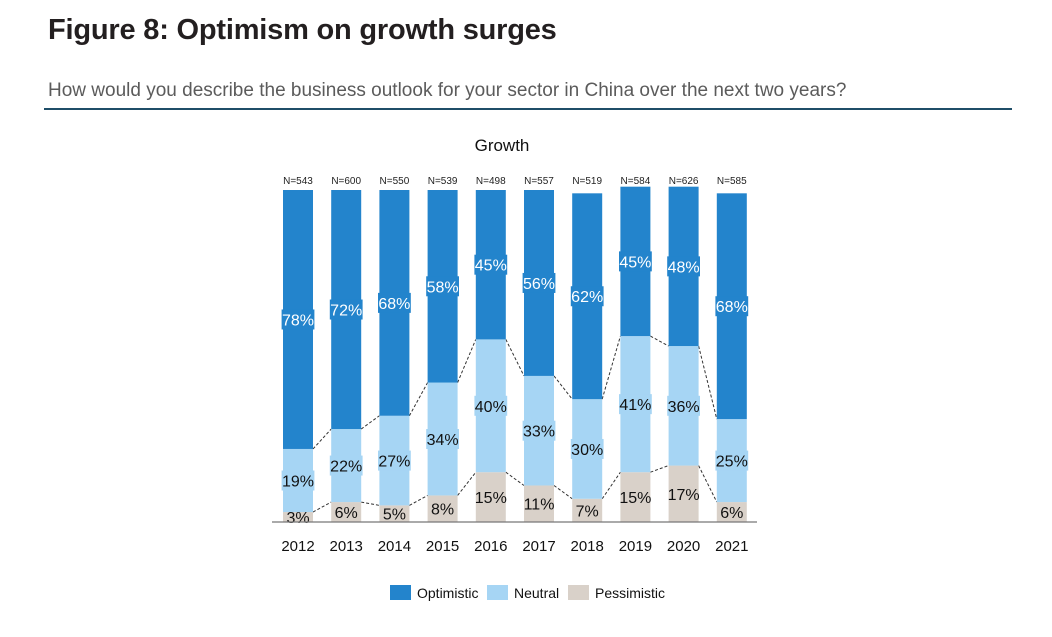 Image resolution: width=1052 pixels, height=637 pixels. I want to click on value-label-neutral-2020: 36%, so click(684, 407).